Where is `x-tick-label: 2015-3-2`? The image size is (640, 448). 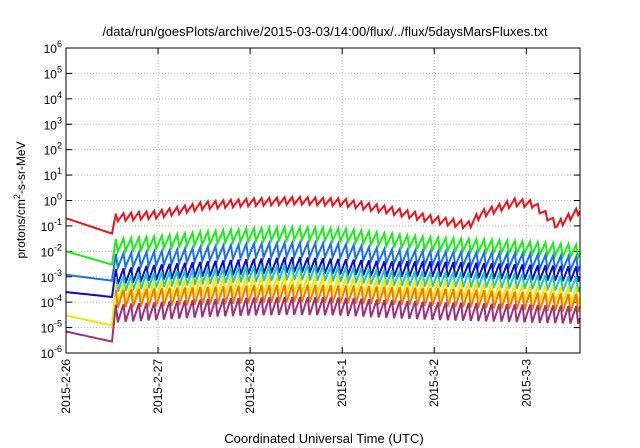
x-tick-label: 2015-3-2 is located at coordinates (434, 383).